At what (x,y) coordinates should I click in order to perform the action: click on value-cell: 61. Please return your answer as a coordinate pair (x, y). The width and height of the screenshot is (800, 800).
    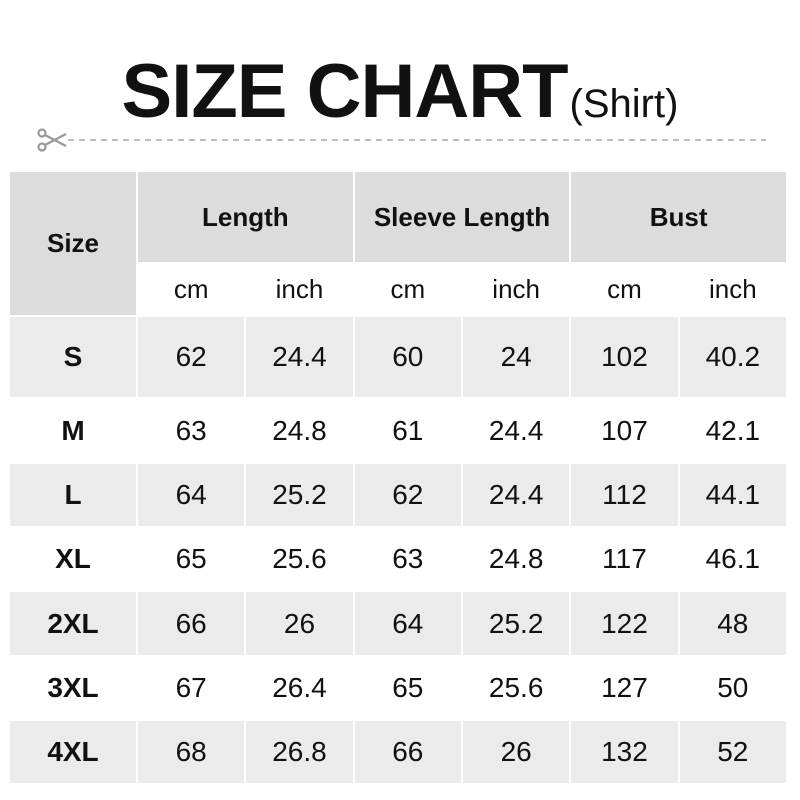
    Looking at the image, I should click on (407, 430).